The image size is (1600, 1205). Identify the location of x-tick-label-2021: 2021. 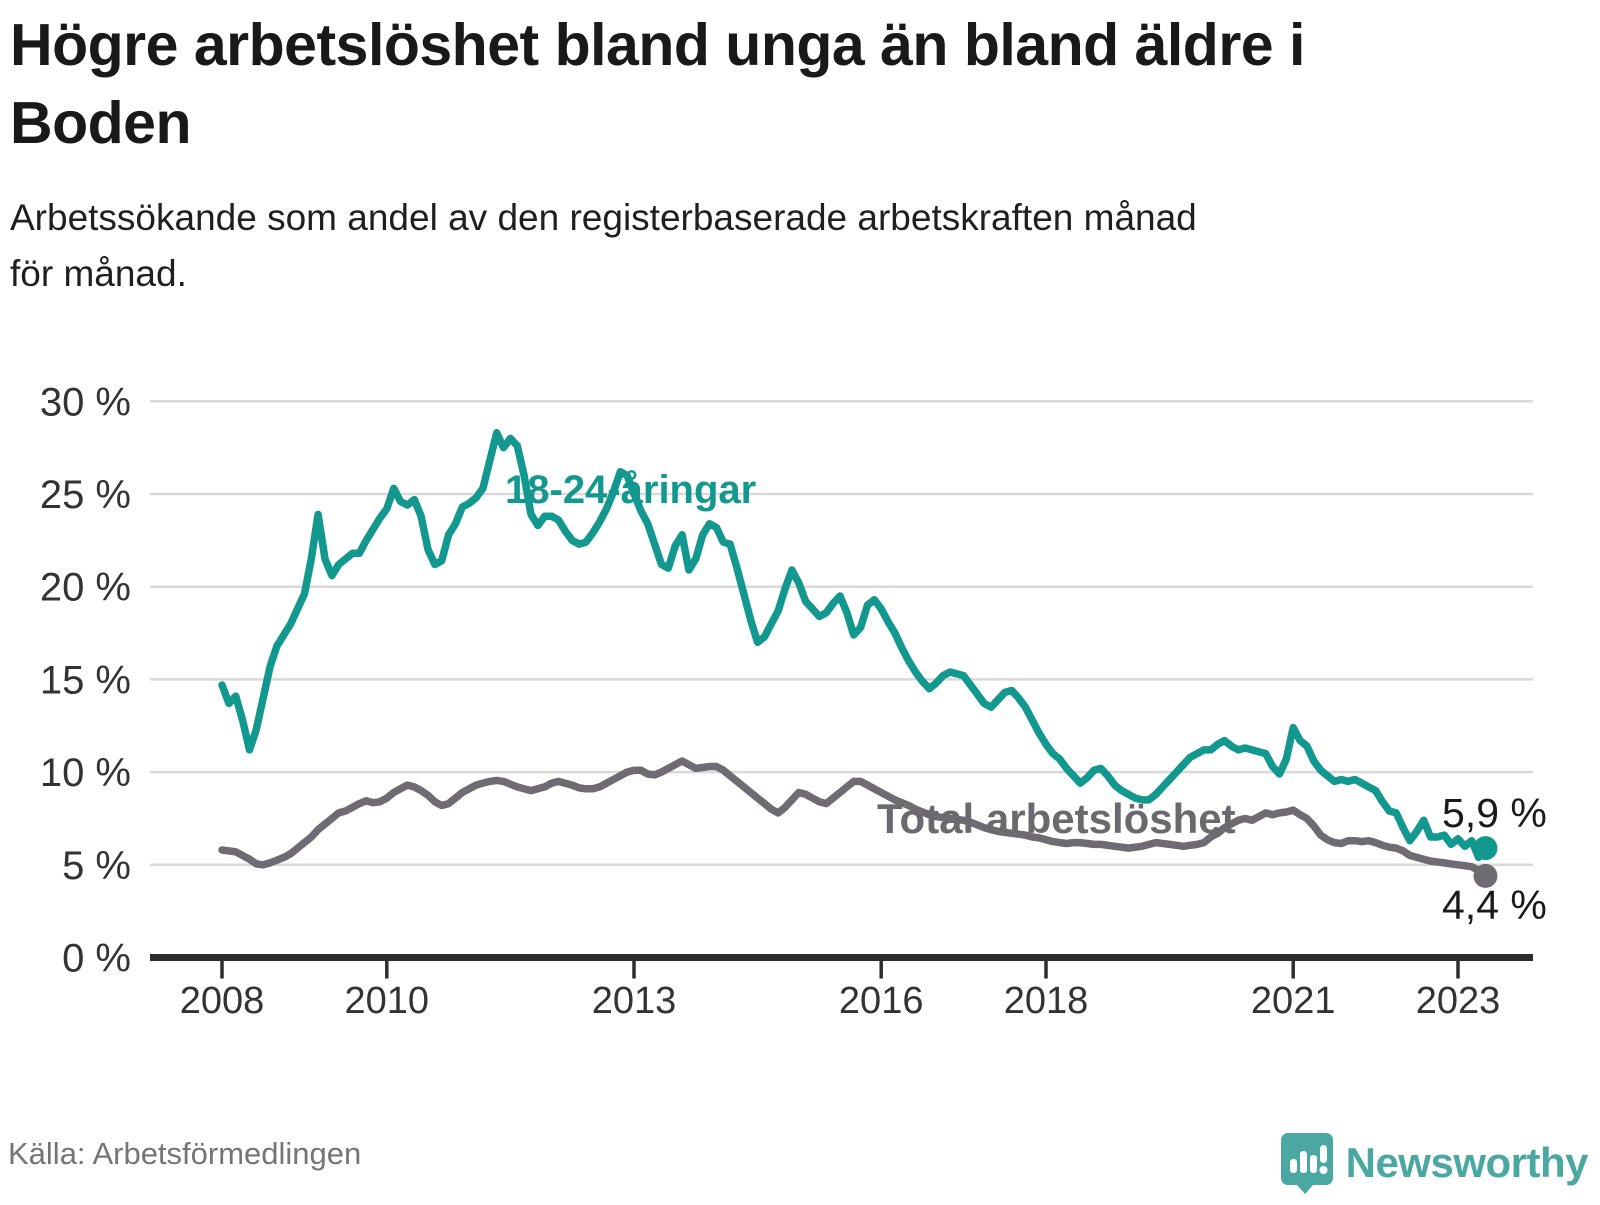
(1293, 1001).